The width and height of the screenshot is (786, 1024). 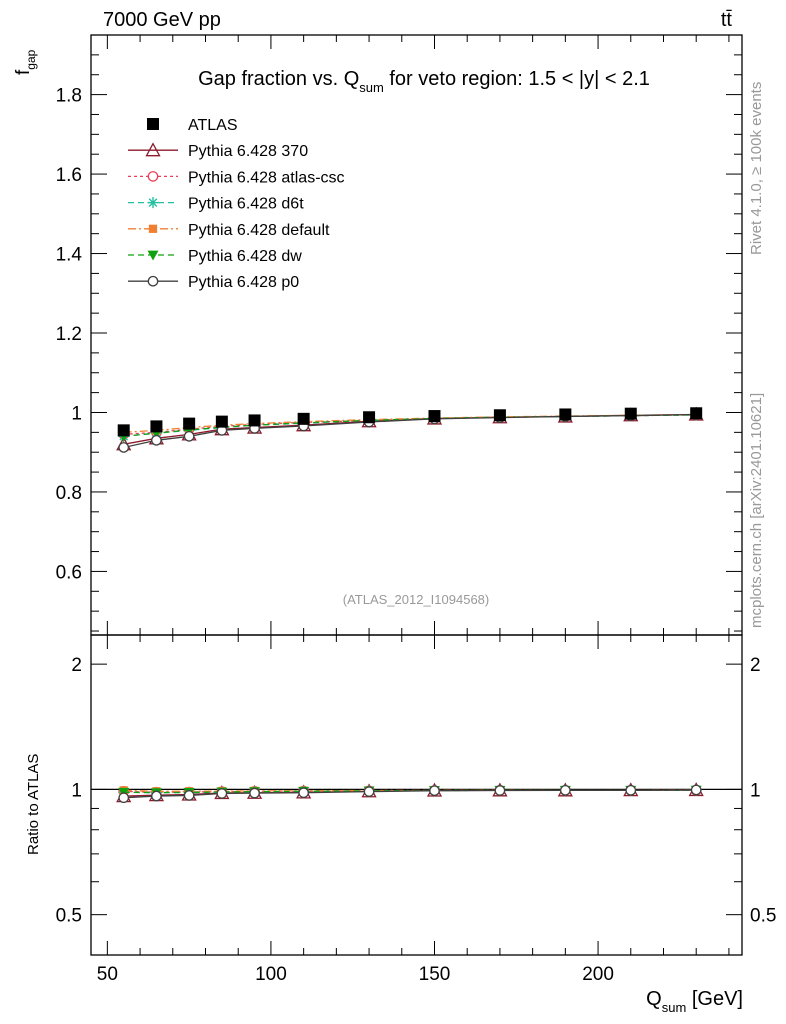 I want to click on process-label: tt̄, so click(x=727, y=20).